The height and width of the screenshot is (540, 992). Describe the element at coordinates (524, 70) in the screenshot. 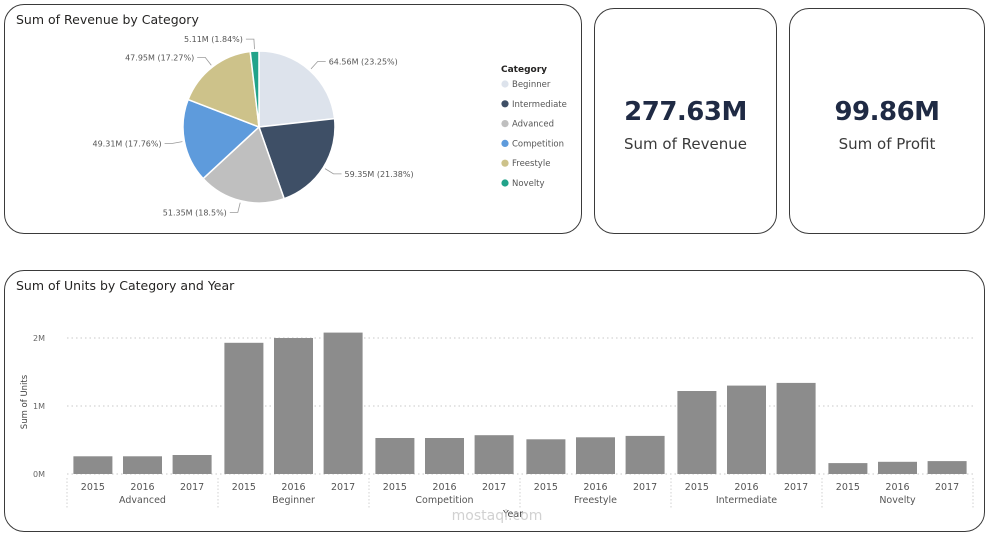

I see `legend-title: Category` at that location.